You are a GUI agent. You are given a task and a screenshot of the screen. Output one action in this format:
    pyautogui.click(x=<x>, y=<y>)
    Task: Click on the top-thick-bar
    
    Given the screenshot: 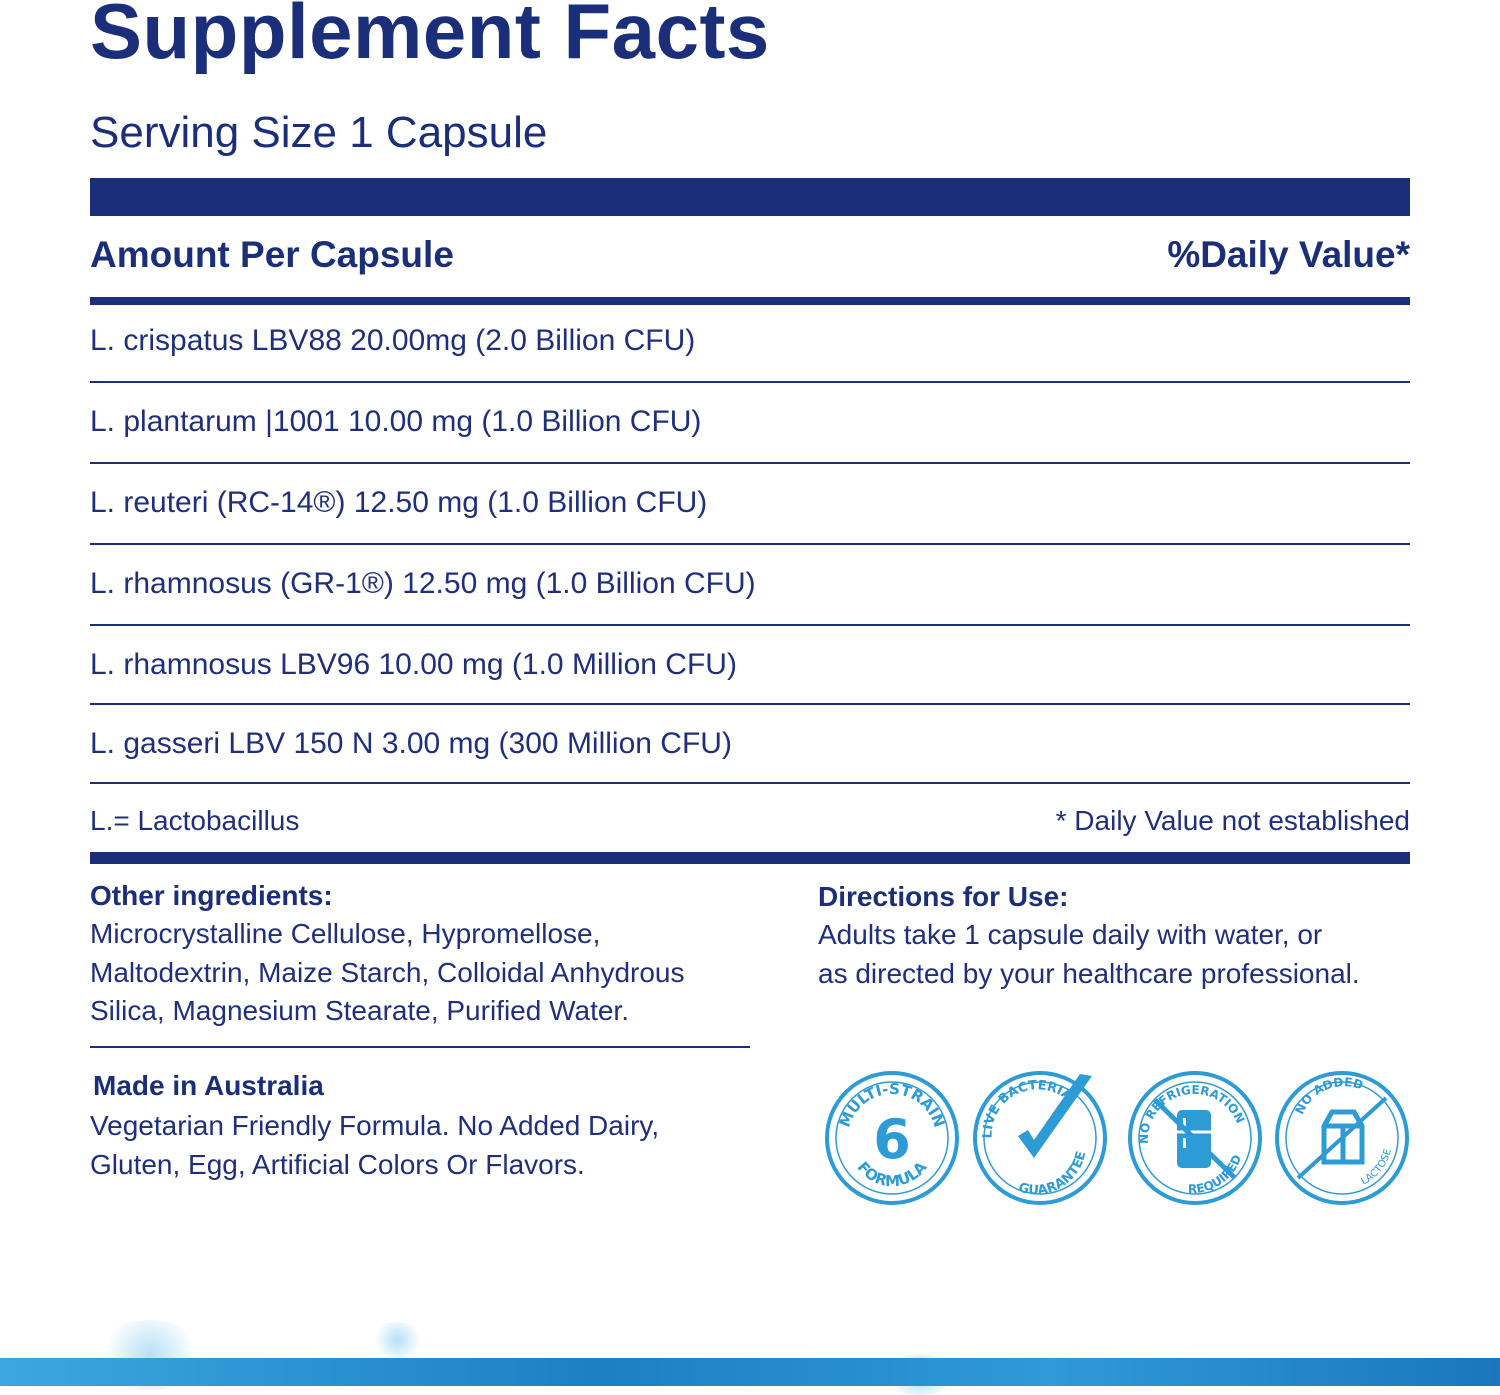 What is the action you would take?
    pyautogui.click(x=750, y=197)
    